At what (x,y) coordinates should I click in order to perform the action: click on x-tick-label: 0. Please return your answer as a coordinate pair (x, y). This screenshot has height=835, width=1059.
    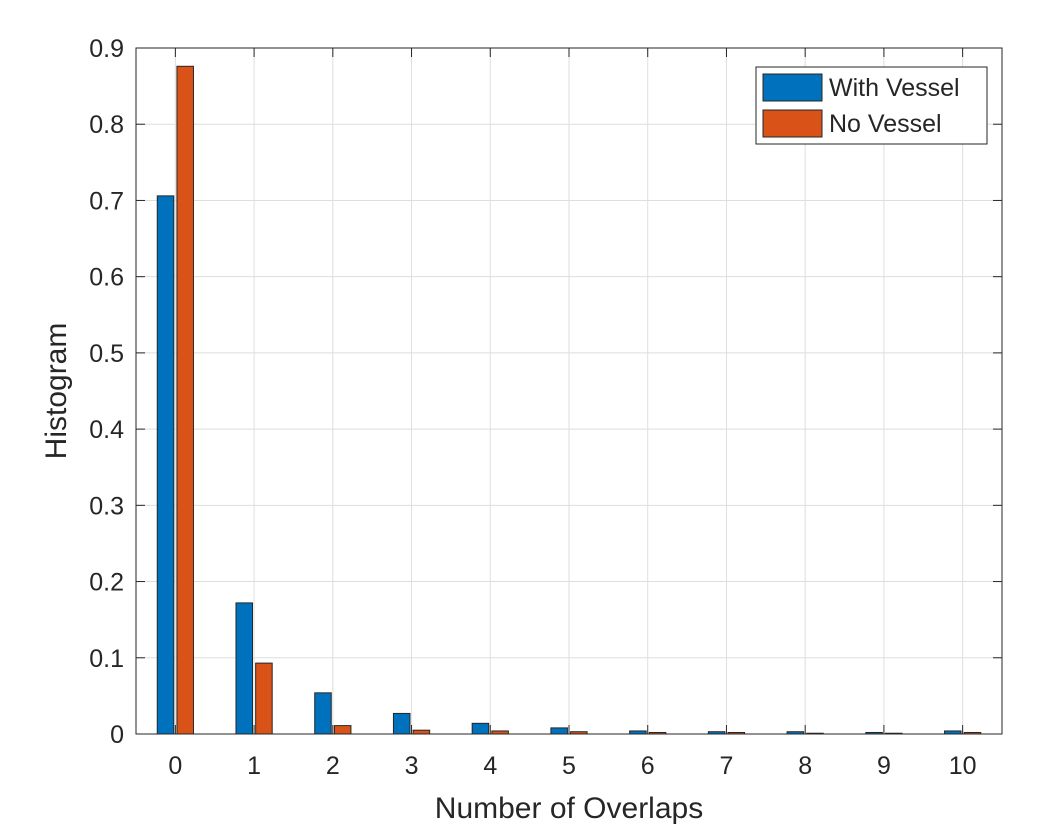
    Looking at the image, I should click on (175, 766).